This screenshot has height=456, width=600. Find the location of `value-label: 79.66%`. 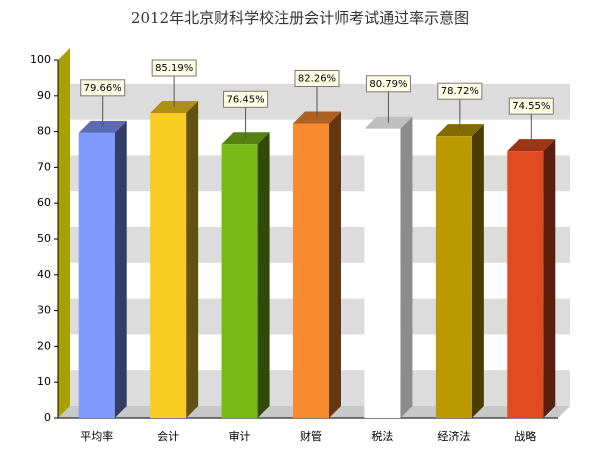

value-label: 79.66% is located at coordinates (103, 88).